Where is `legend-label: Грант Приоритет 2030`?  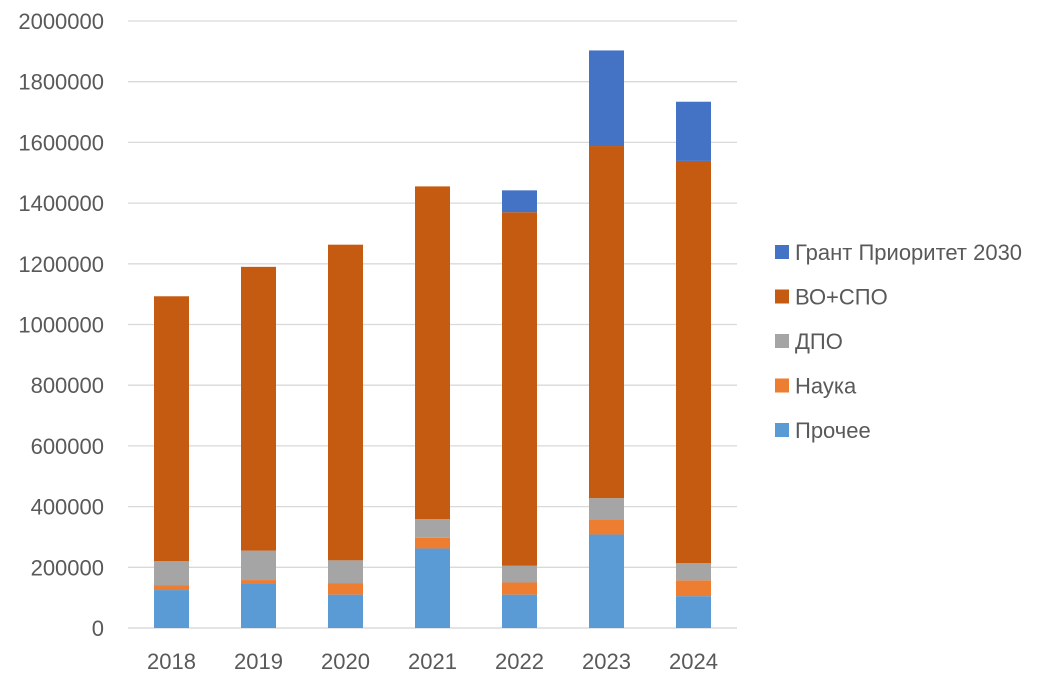 legend-label: Грант Приоритет 2030 is located at coordinates (908, 252).